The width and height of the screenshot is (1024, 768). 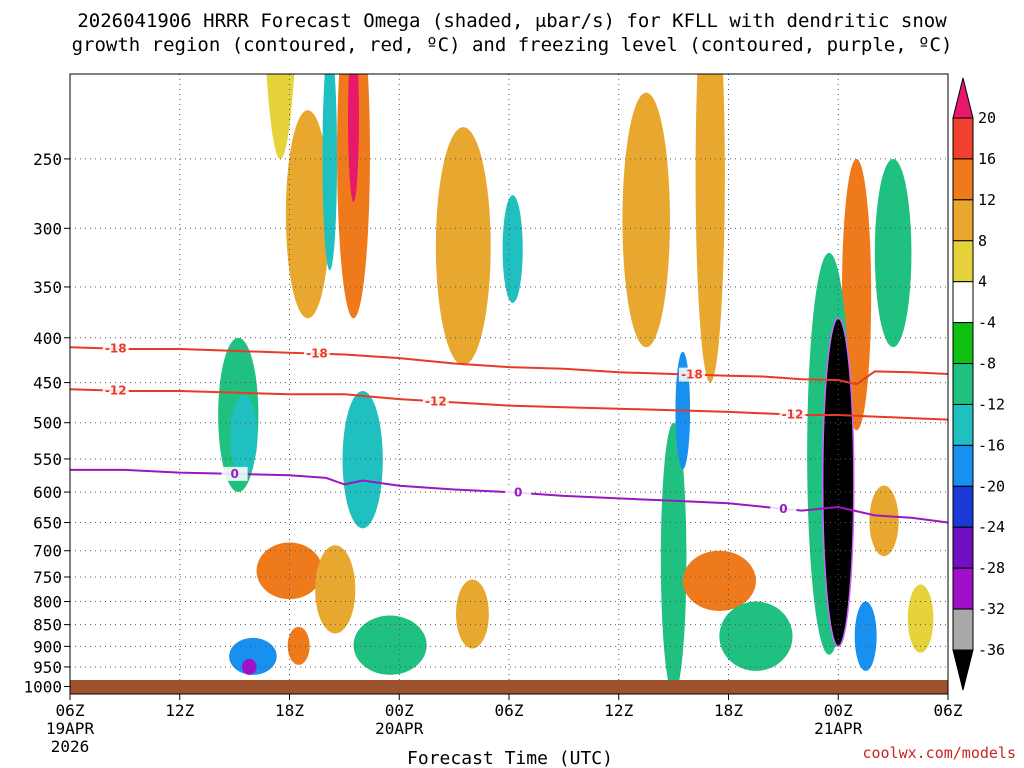 What do you see at coordinates (47, 646) in the screenshot?
I see `y-tick-label-900: 900` at bounding box center [47, 646].